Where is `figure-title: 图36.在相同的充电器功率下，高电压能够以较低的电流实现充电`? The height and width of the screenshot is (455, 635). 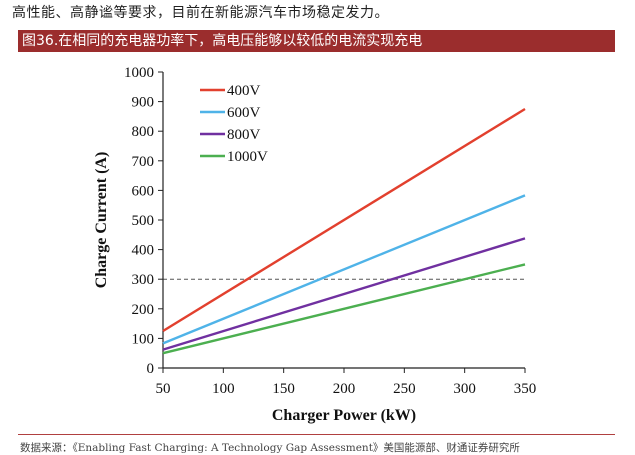 figure-title: 图36.在相同的充电器功率下，高电压能够以较低的电流实现充电 is located at coordinates (316, 41).